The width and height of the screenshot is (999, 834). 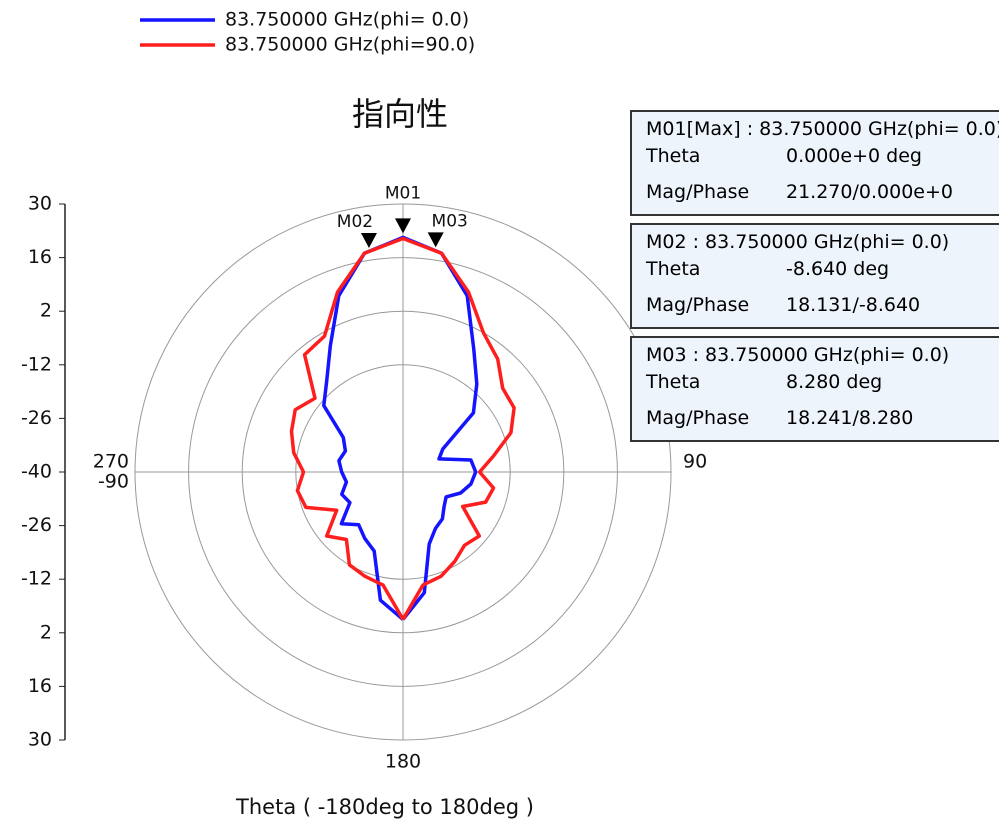 I want to click on marker-label: M01, so click(x=403, y=193).